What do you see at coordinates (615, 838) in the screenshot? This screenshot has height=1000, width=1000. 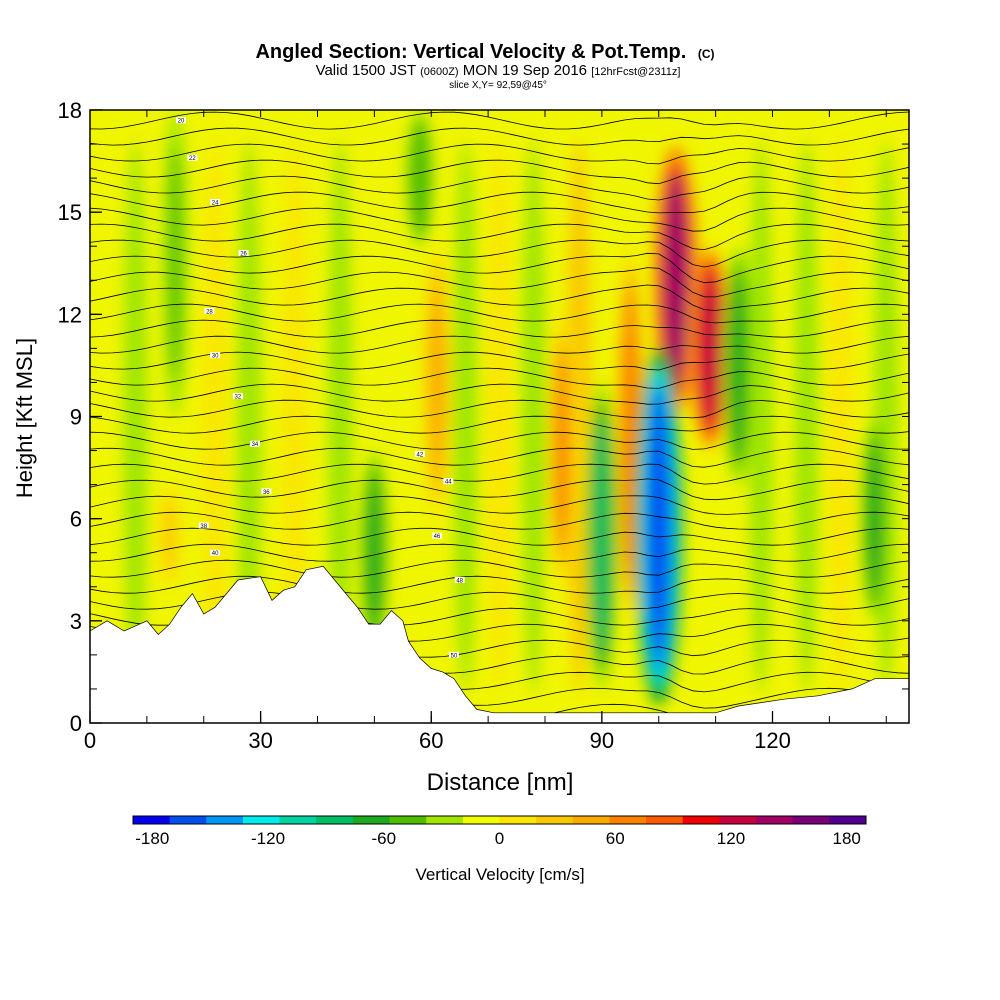 I see `colorbar-tick-60: 60` at bounding box center [615, 838].